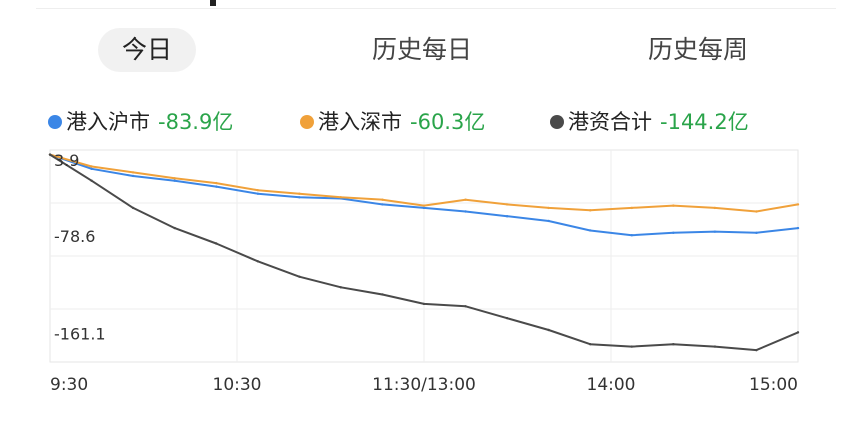 The width and height of the screenshot is (856, 428). I want to click on legend-value-shenzhen: -60.3亿, so click(448, 122).